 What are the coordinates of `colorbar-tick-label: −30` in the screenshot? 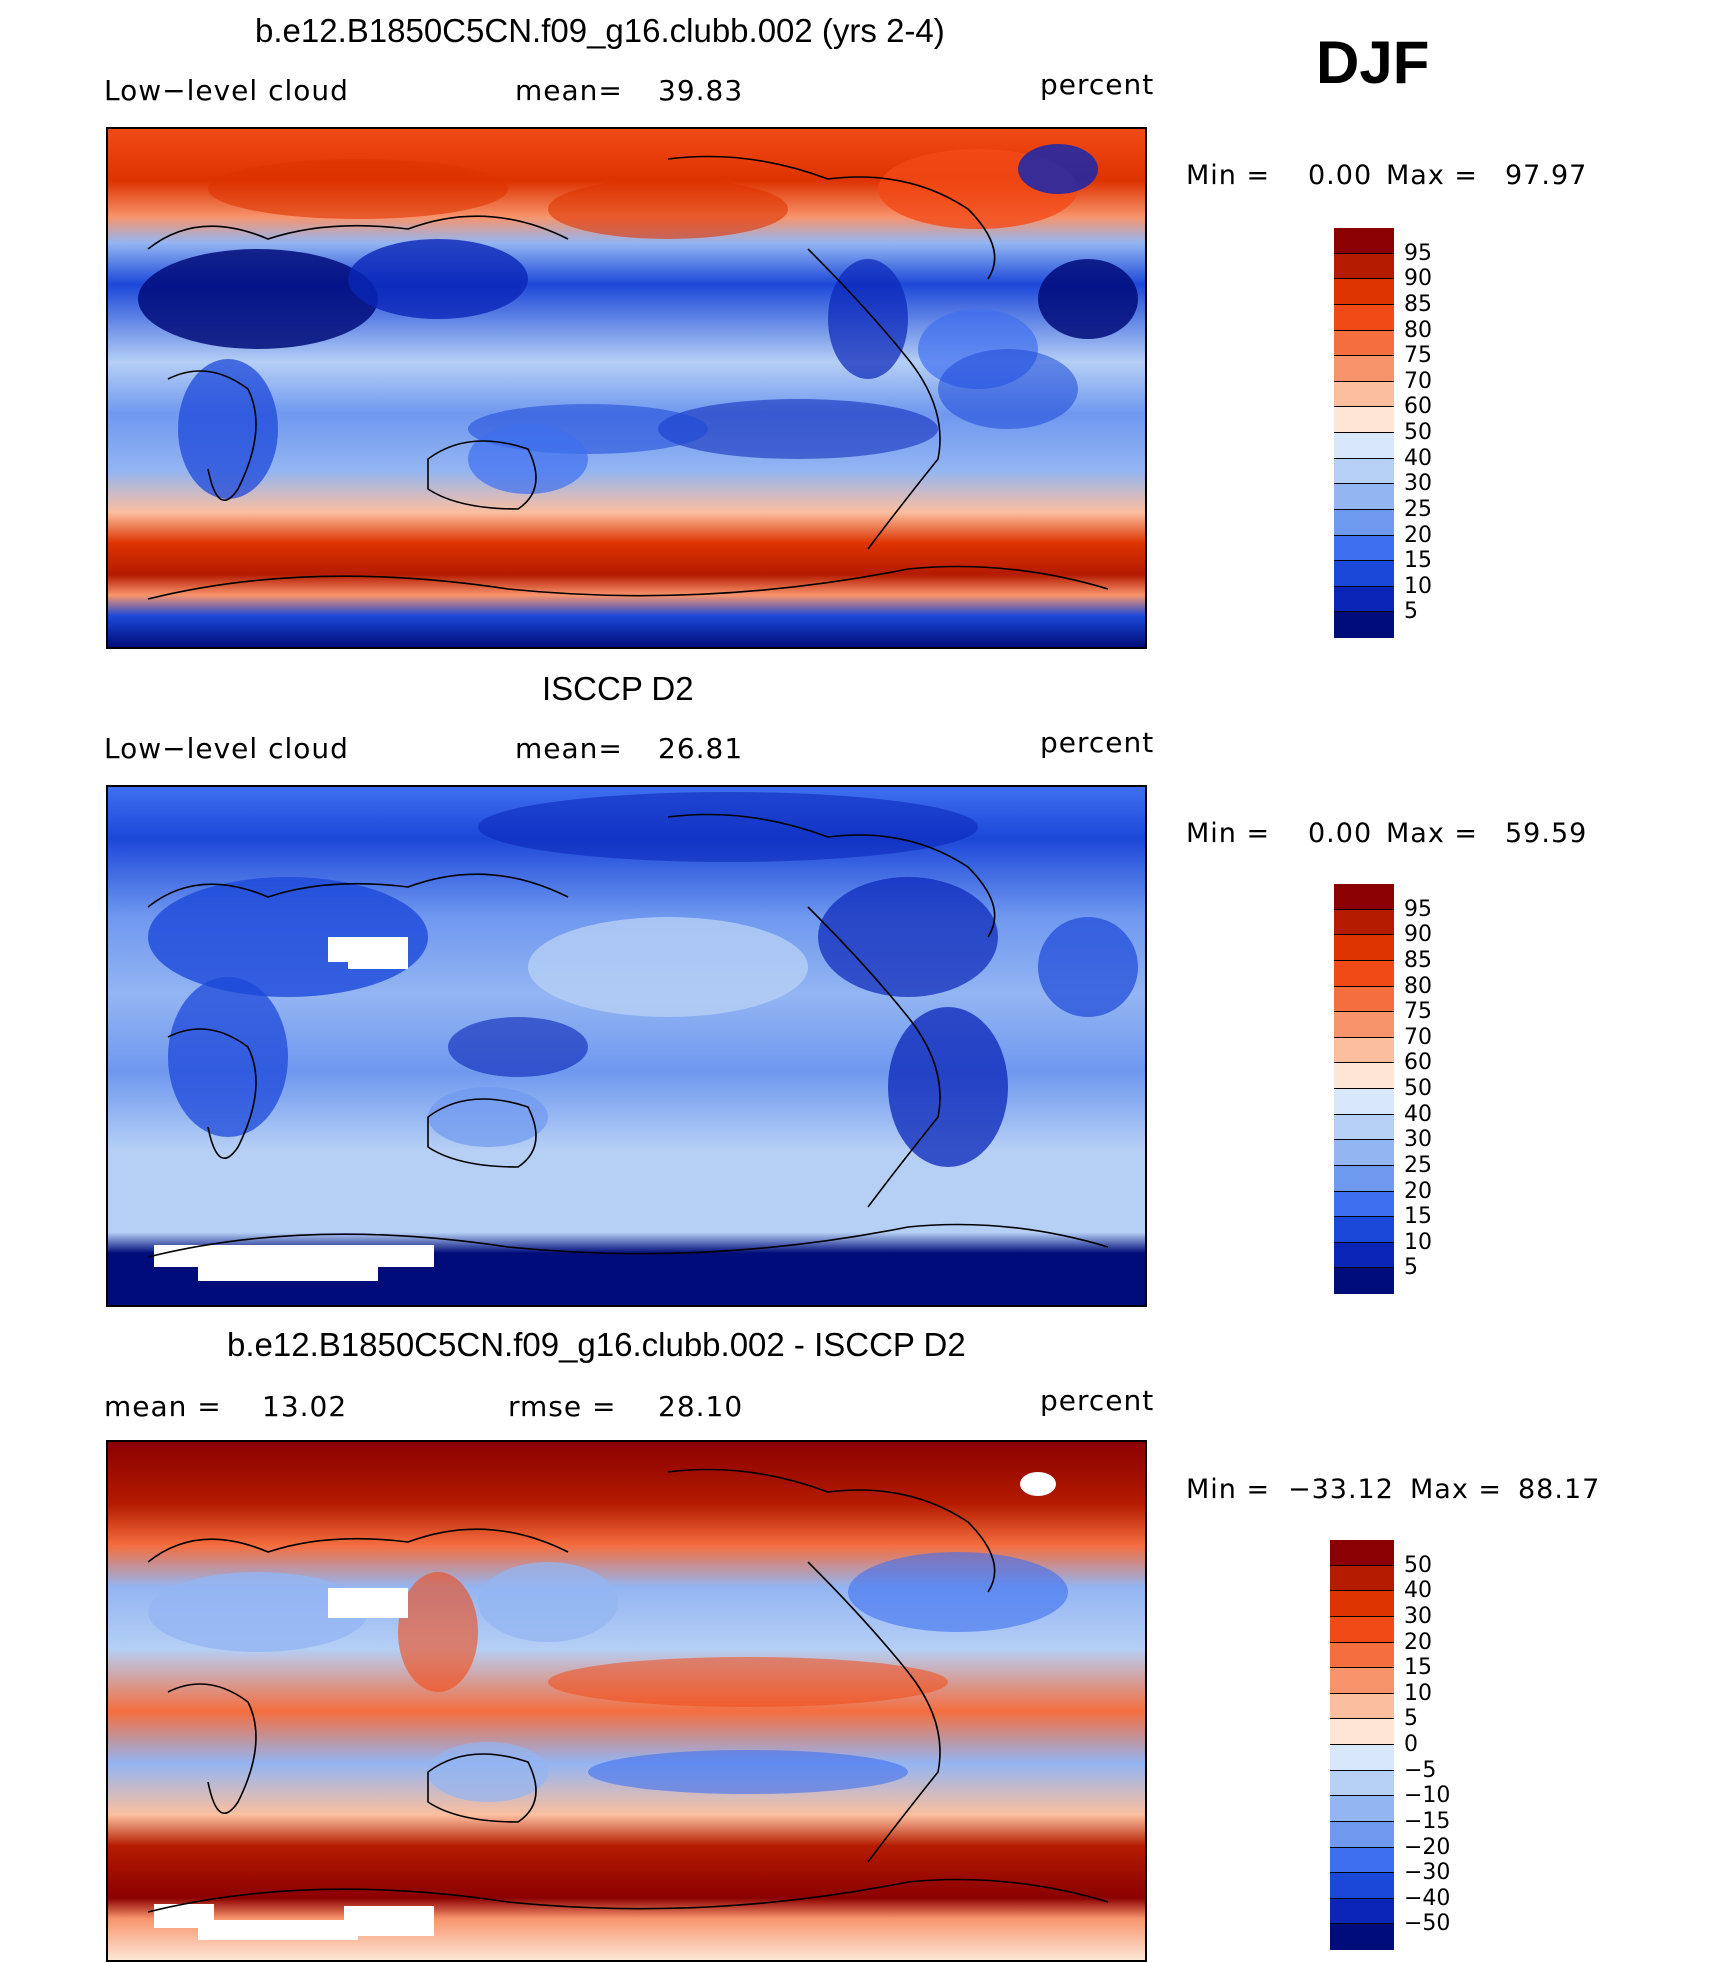 It's located at (1427, 1873).